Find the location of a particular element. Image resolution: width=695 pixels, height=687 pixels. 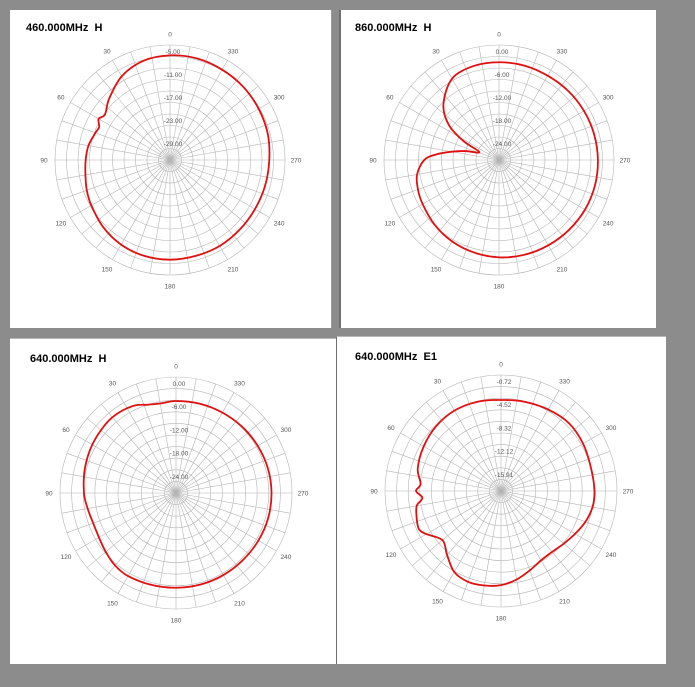

angle-tick-label: 120 is located at coordinates (66, 557).